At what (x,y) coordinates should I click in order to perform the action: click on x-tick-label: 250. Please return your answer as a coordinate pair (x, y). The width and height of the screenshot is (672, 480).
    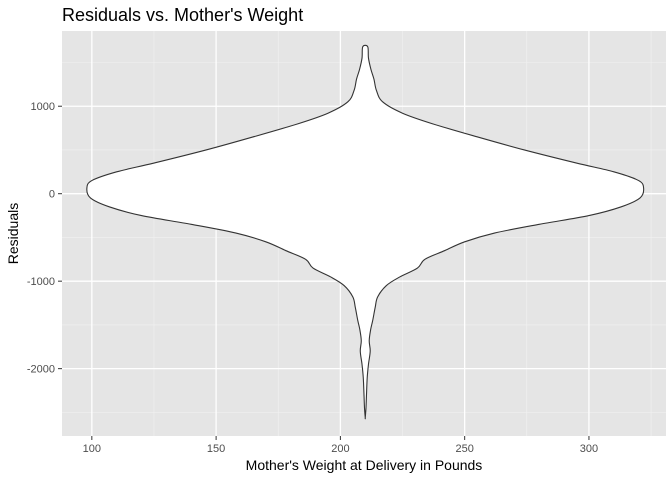
    Looking at the image, I should click on (464, 449).